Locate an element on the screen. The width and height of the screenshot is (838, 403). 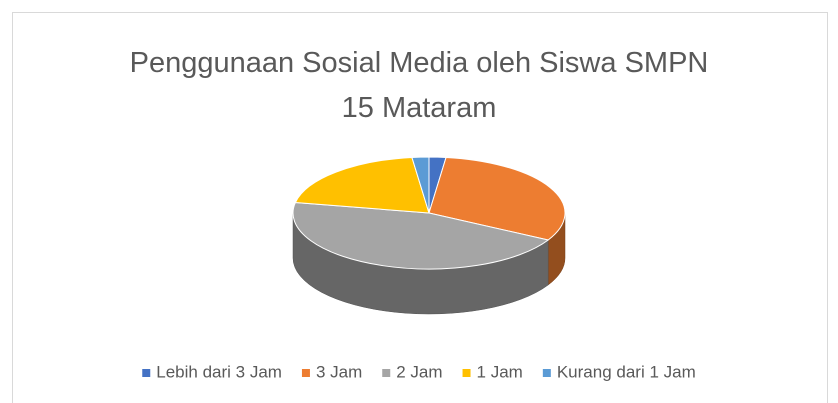
legend-label: Lebih dari 3 Jam is located at coordinates (219, 371).